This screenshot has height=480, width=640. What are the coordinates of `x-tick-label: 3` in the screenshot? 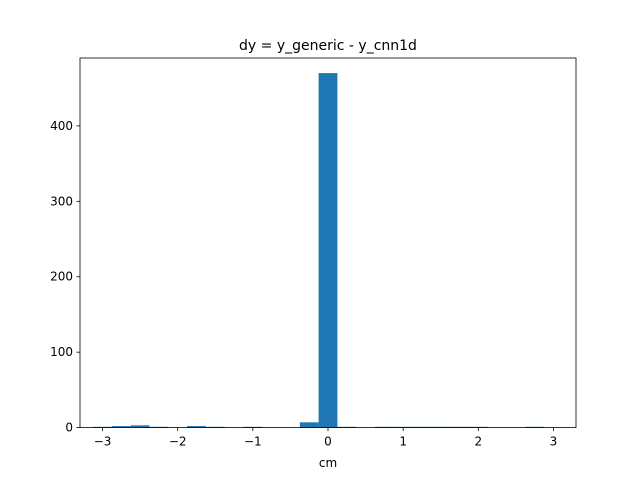 It's located at (554, 442).